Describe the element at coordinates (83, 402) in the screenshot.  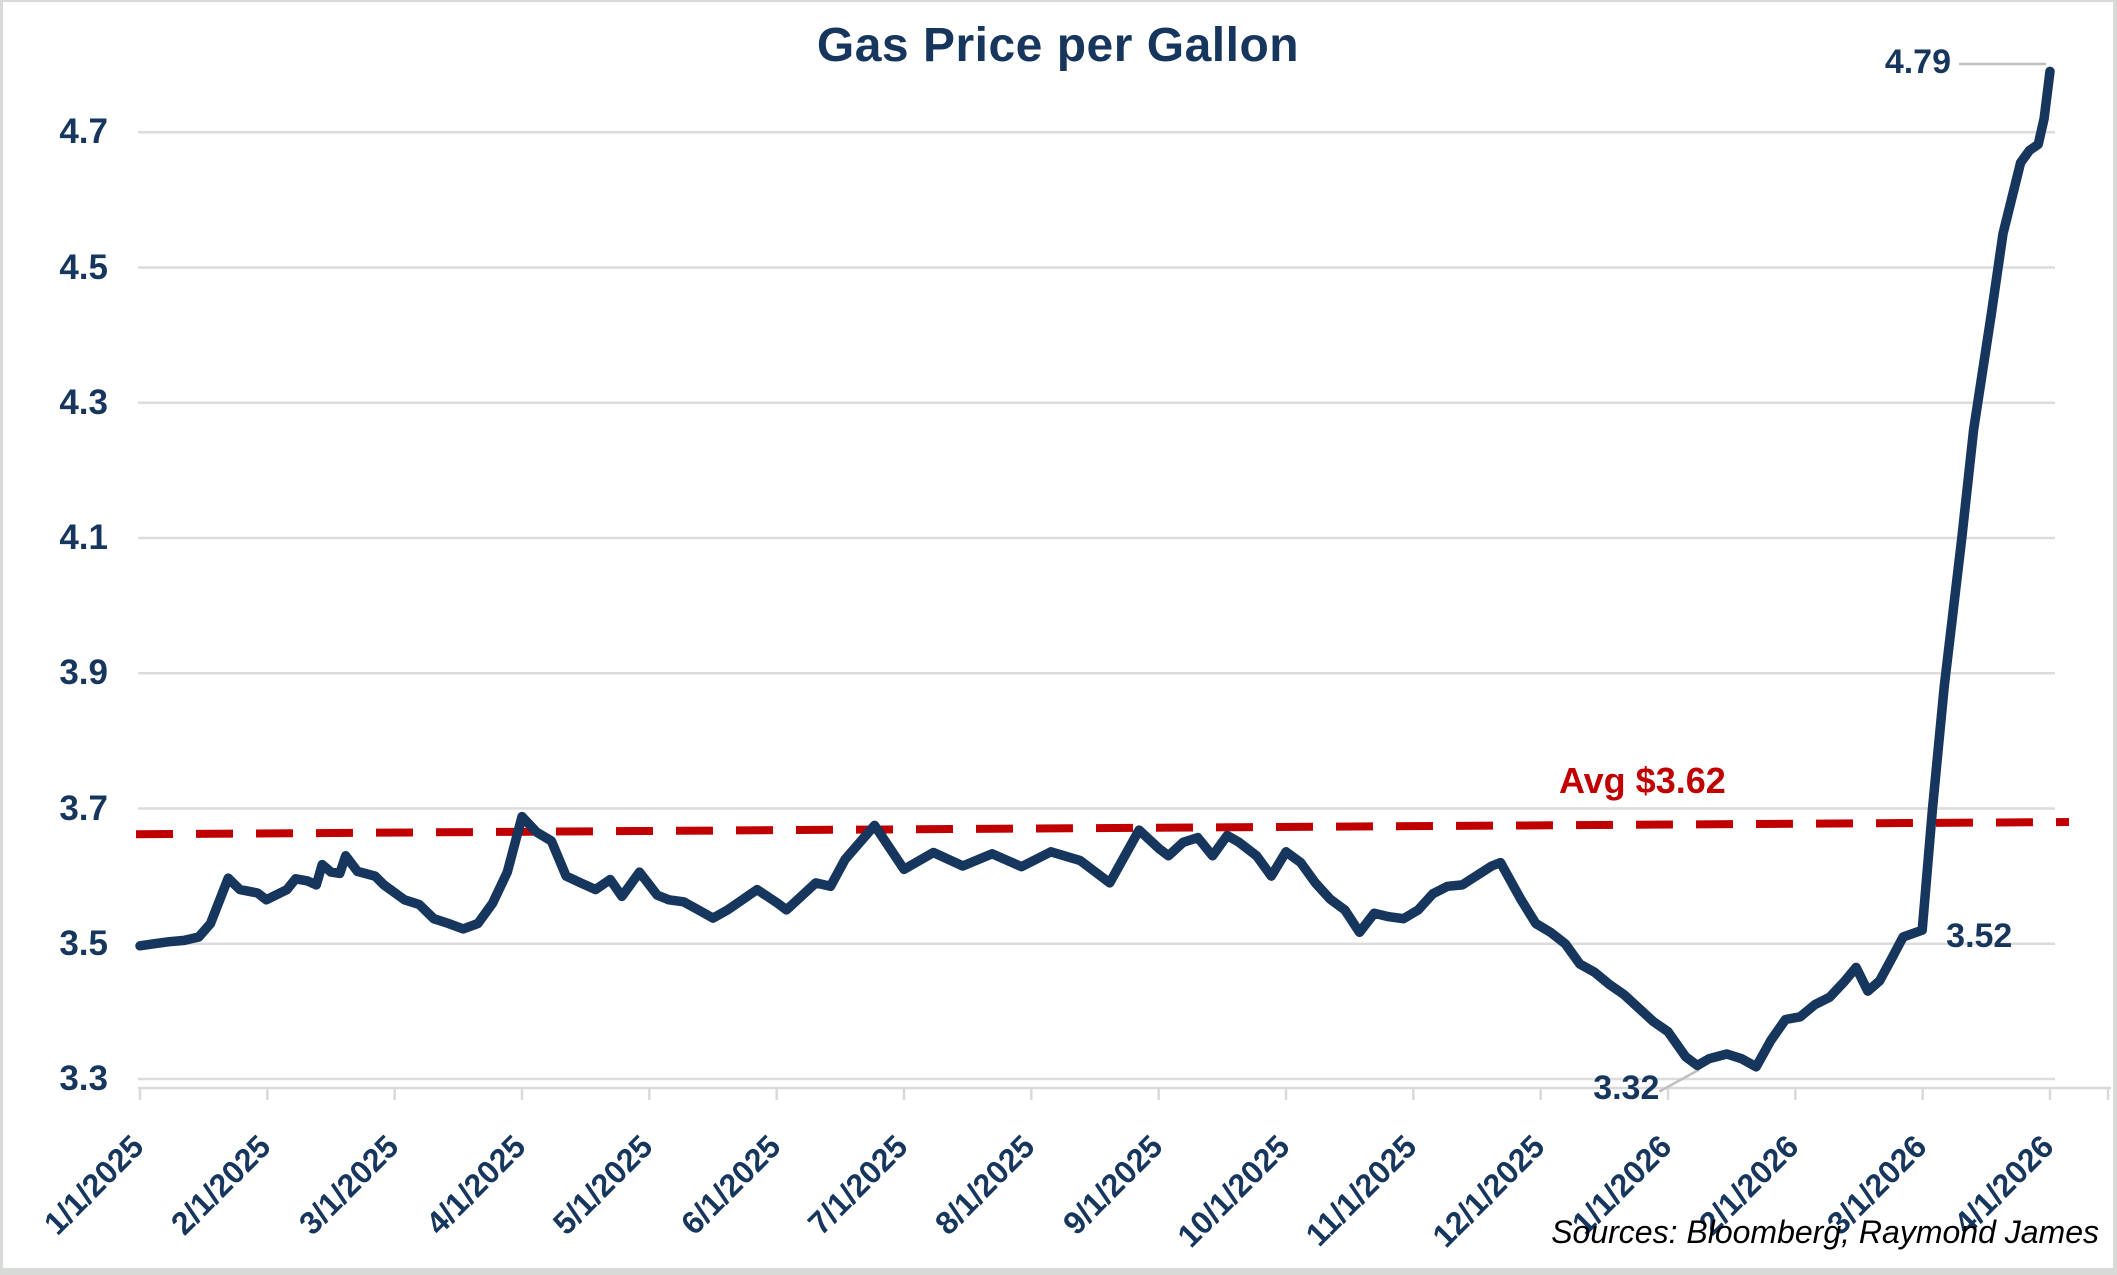
I see `y-tick-label-4.3: 4.3` at that location.